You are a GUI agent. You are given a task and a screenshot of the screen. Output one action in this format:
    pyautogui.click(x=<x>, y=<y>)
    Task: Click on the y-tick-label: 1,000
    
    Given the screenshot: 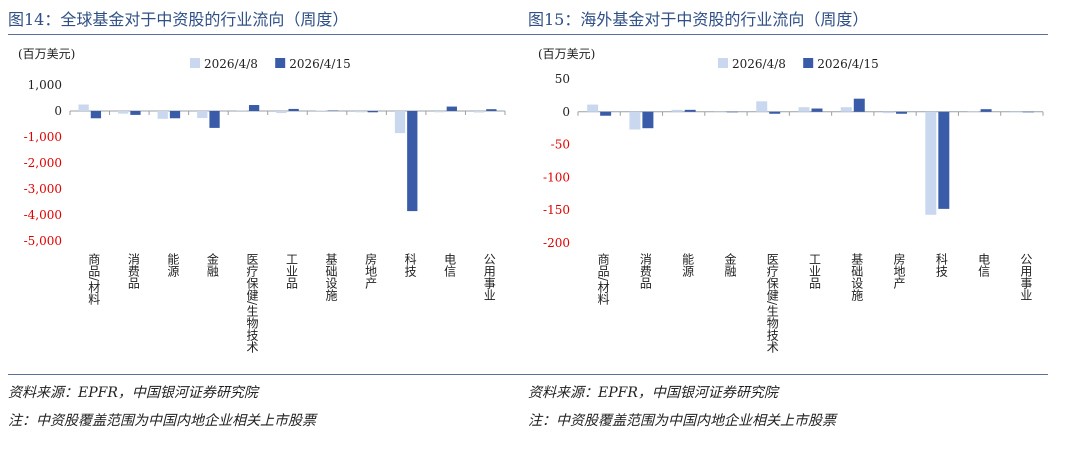 What is the action you would take?
    pyautogui.click(x=45, y=85)
    